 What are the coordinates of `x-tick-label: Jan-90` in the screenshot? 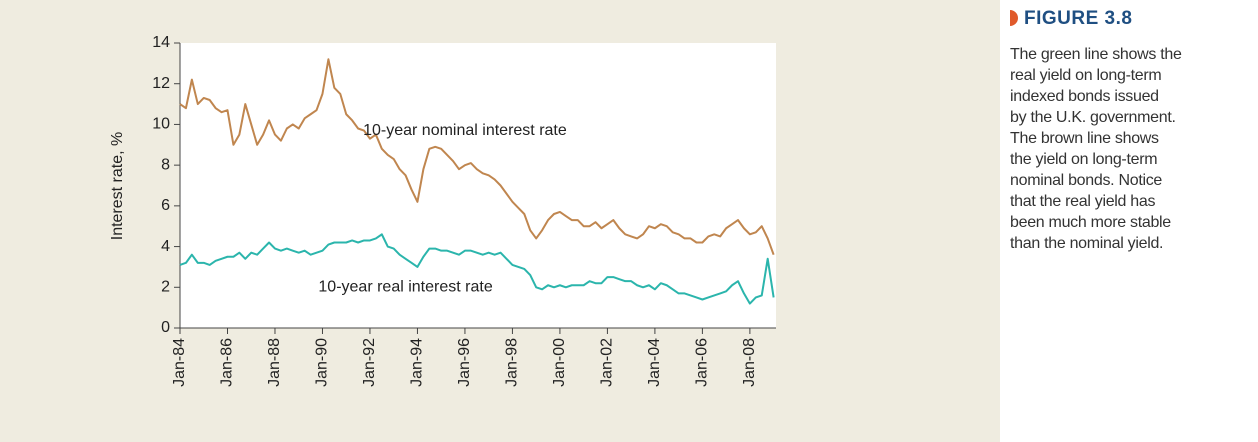 It's located at (322, 362).